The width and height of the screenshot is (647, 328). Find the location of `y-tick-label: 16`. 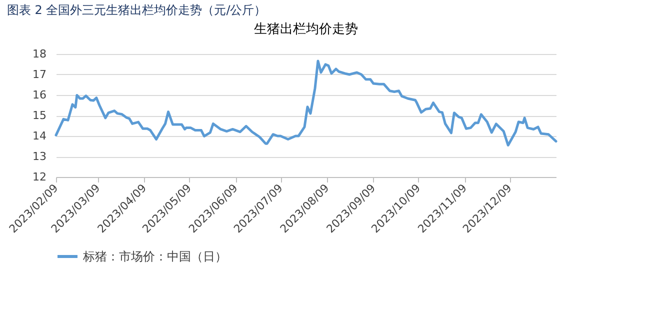

y-tick-label: 16 is located at coordinates (39, 95).